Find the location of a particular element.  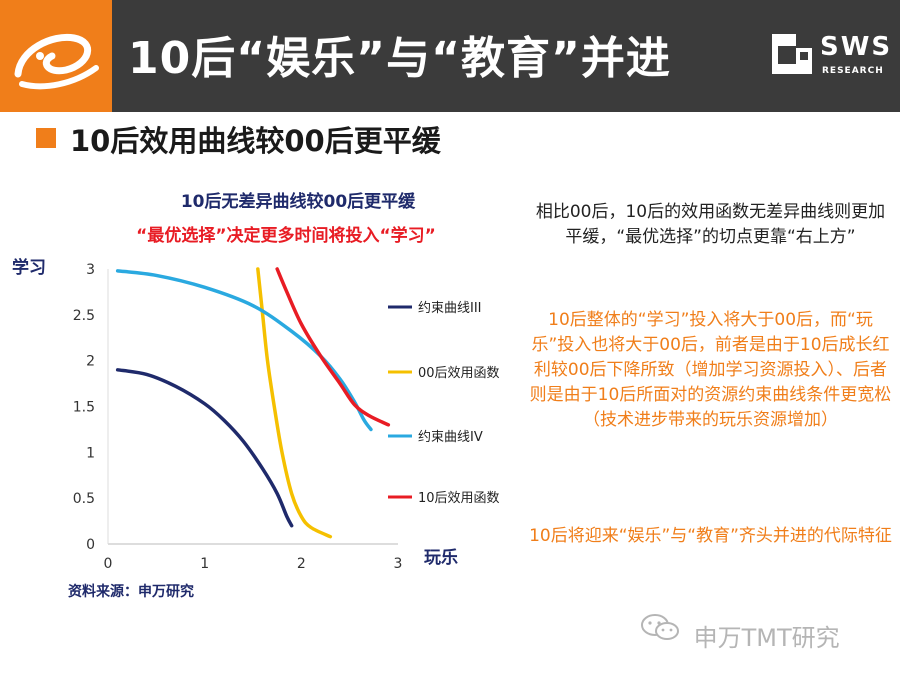

legend-label: 约束曲线III is located at coordinates (450, 308).